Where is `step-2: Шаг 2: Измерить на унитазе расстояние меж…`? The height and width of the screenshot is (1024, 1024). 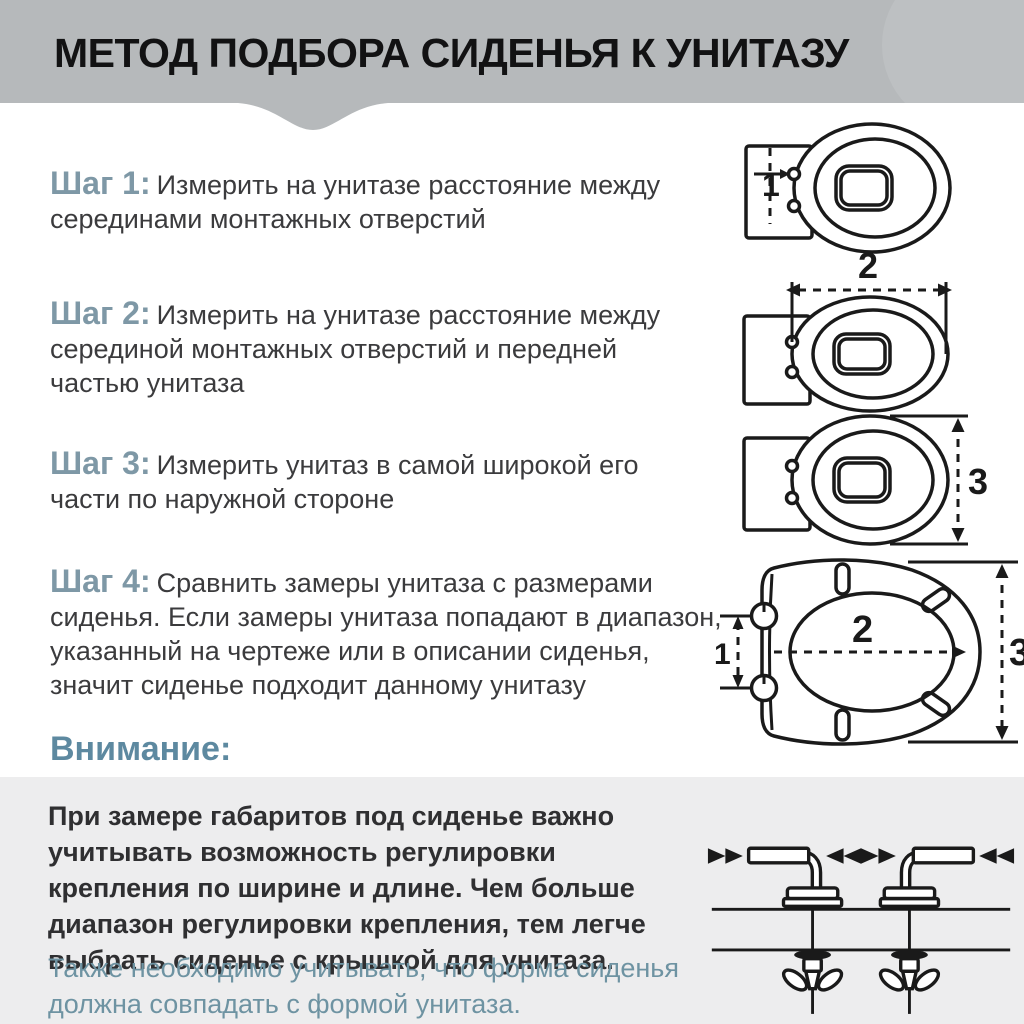
step-2: Шаг 2: Измерить на унитазе расстояние меж… is located at coordinates (370, 348).